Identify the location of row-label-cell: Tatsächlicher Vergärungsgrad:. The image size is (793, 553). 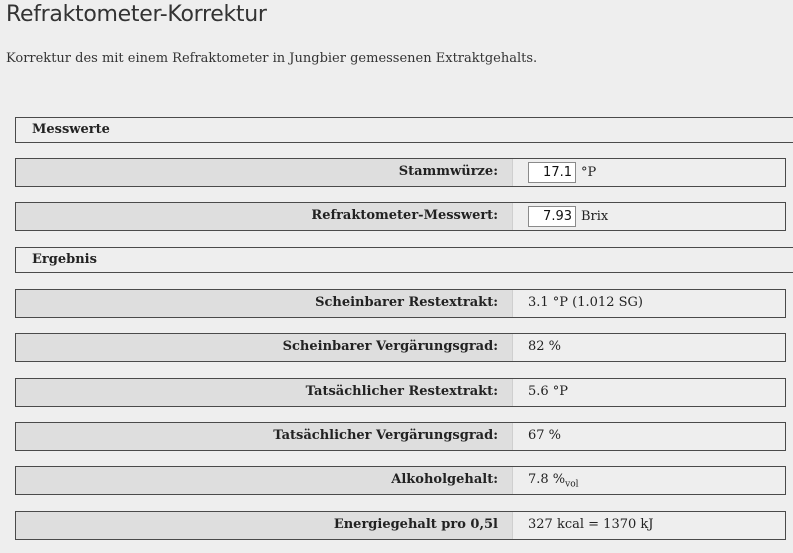
(264, 436).